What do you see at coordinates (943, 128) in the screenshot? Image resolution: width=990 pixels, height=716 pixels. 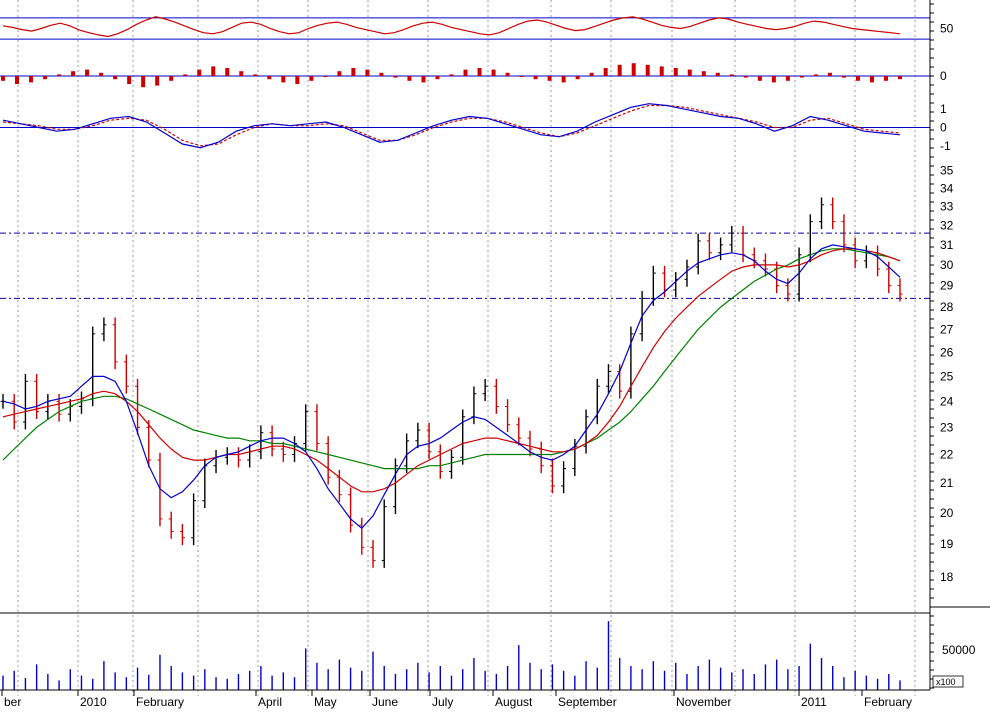 I see `macd-tick-label: 0` at bounding box center [943, 128].